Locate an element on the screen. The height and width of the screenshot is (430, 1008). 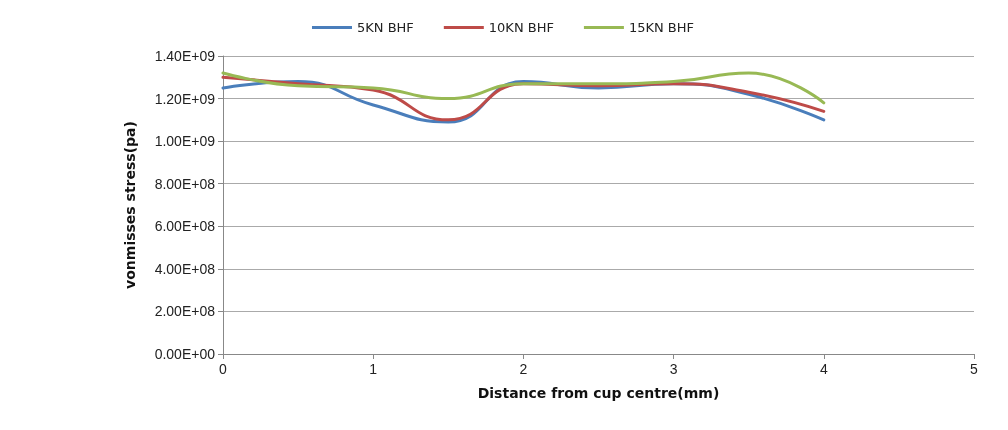
x-tick-label: 5 is located at coordinates (974, 369).